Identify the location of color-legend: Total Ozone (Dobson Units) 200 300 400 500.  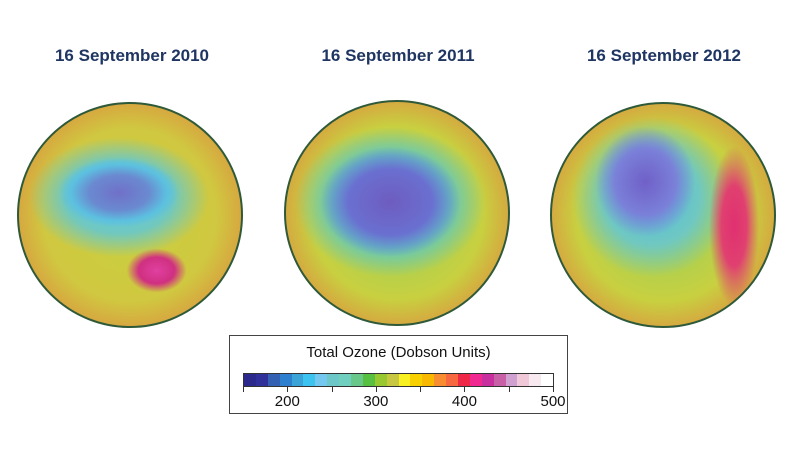
(398, 374).